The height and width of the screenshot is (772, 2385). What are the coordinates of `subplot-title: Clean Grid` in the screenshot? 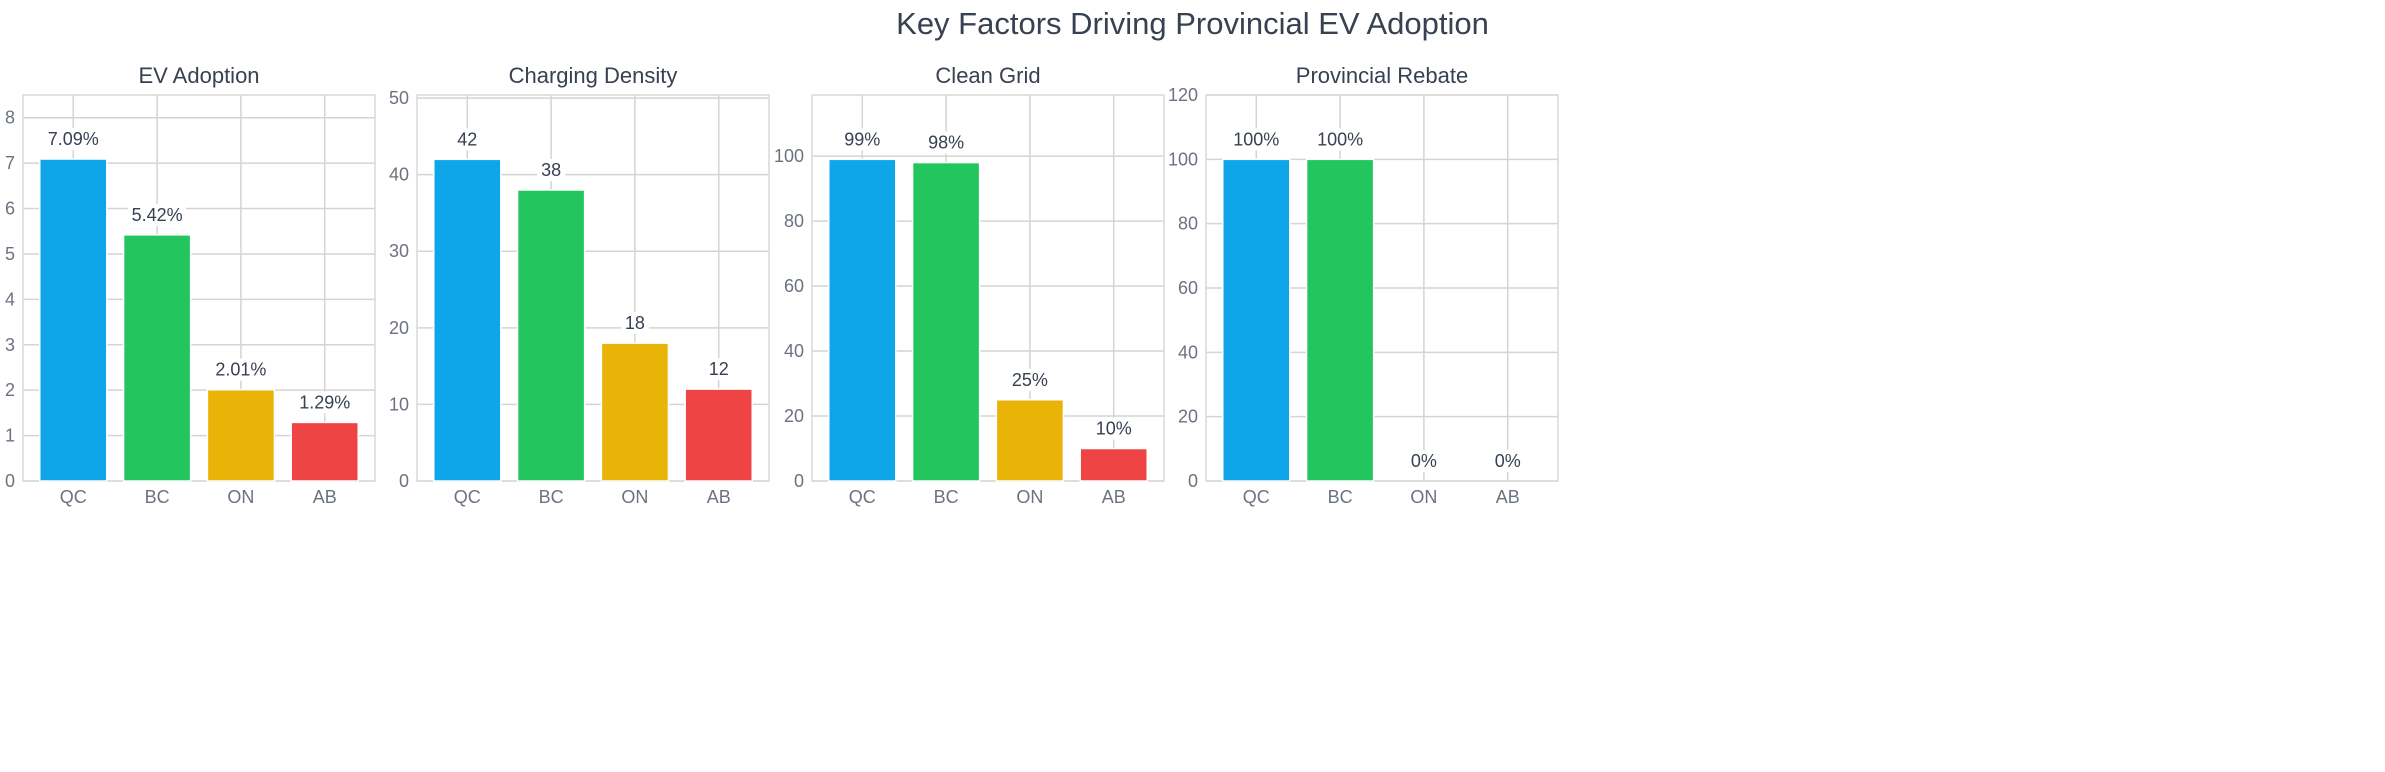 It's located at (987, 75).